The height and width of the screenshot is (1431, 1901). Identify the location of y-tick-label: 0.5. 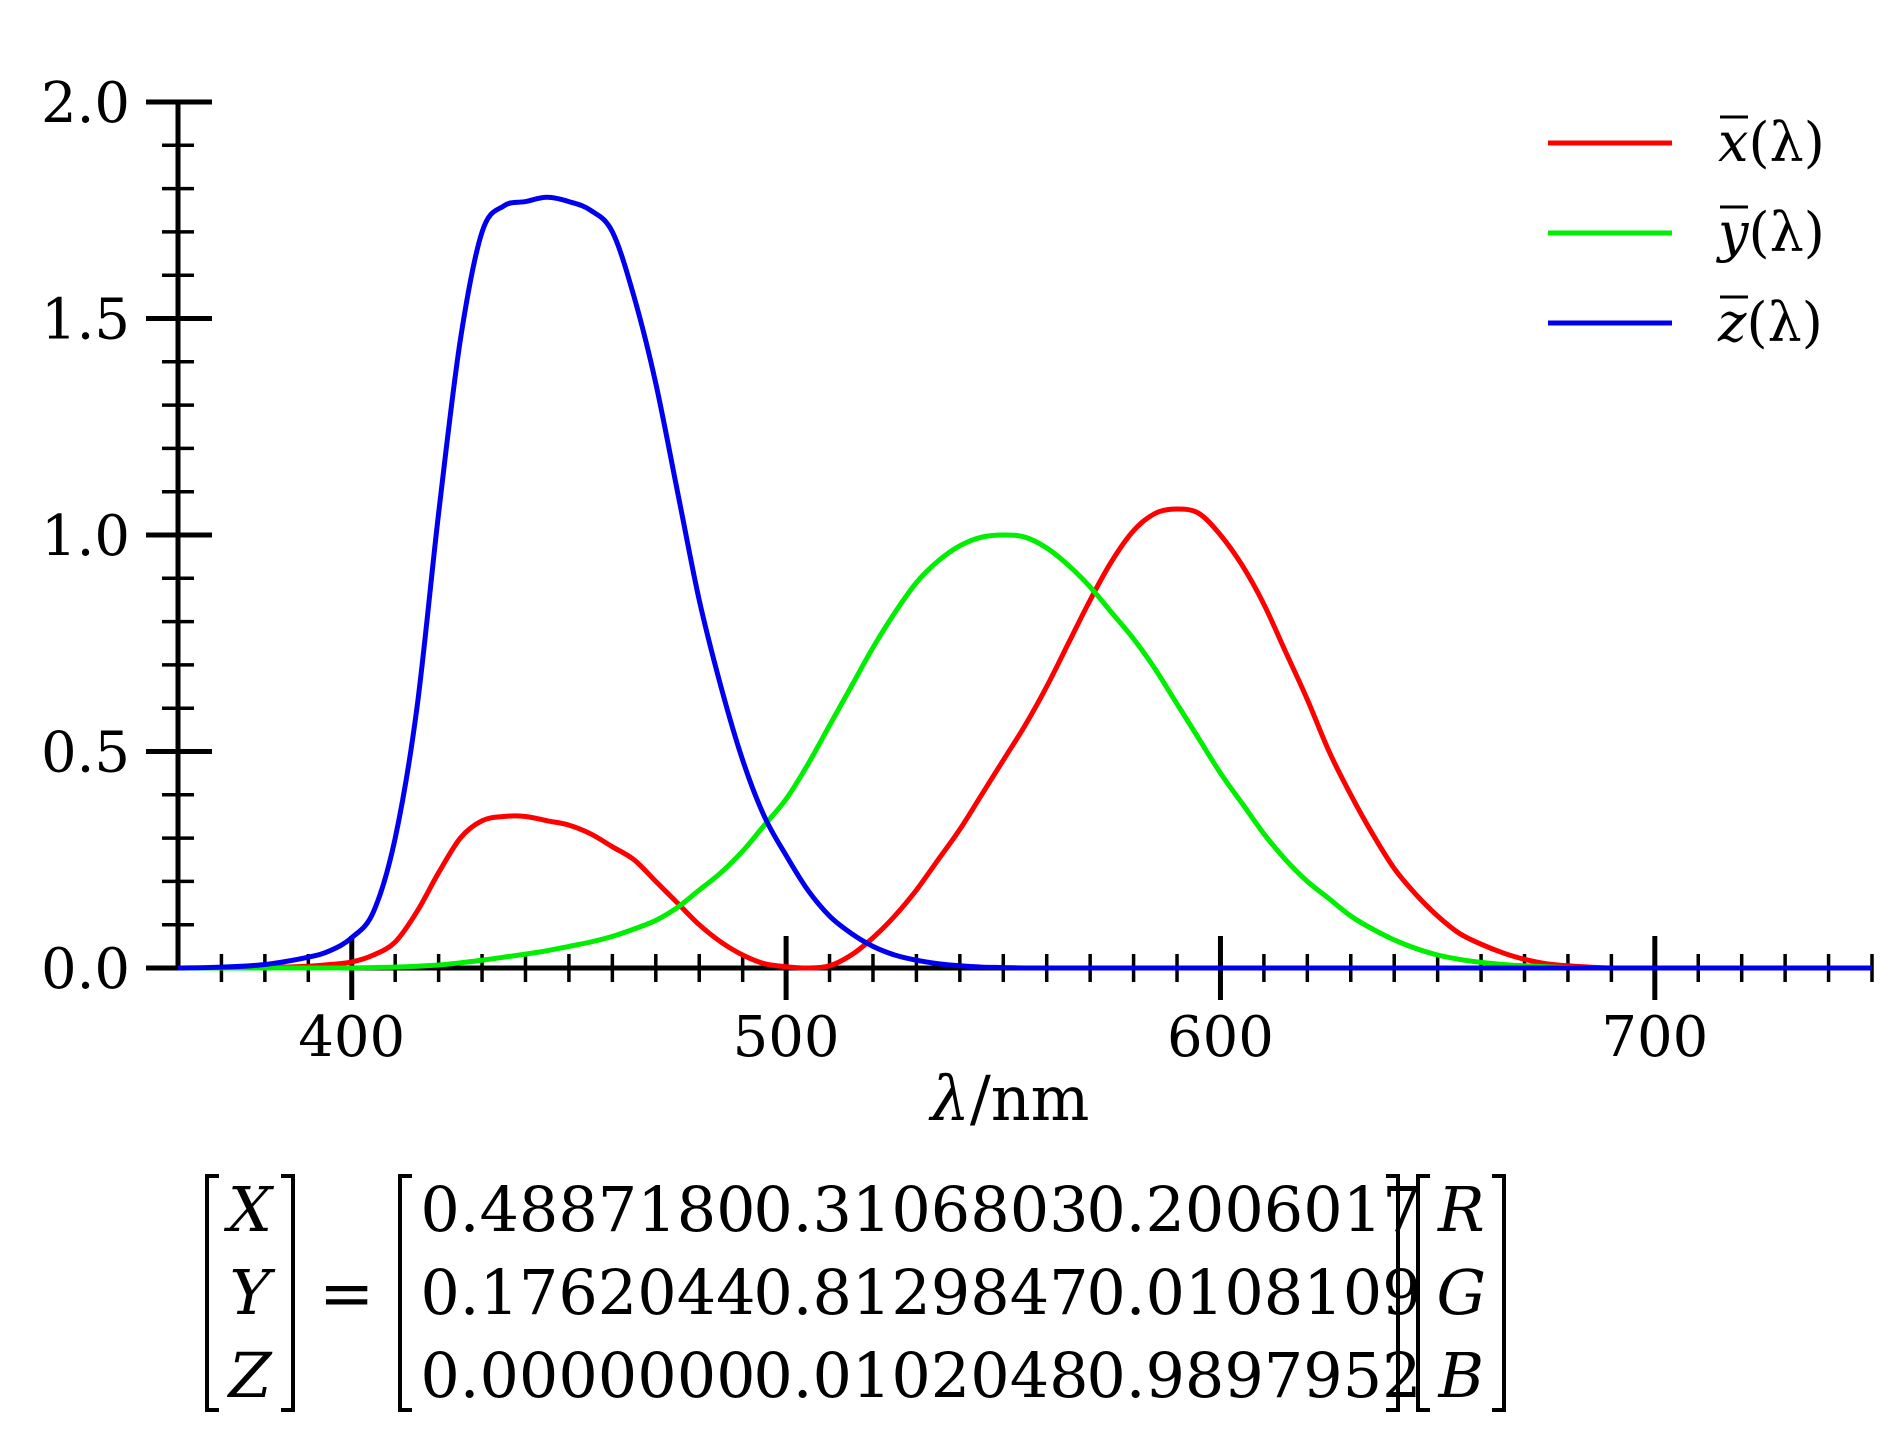
(85, 753).